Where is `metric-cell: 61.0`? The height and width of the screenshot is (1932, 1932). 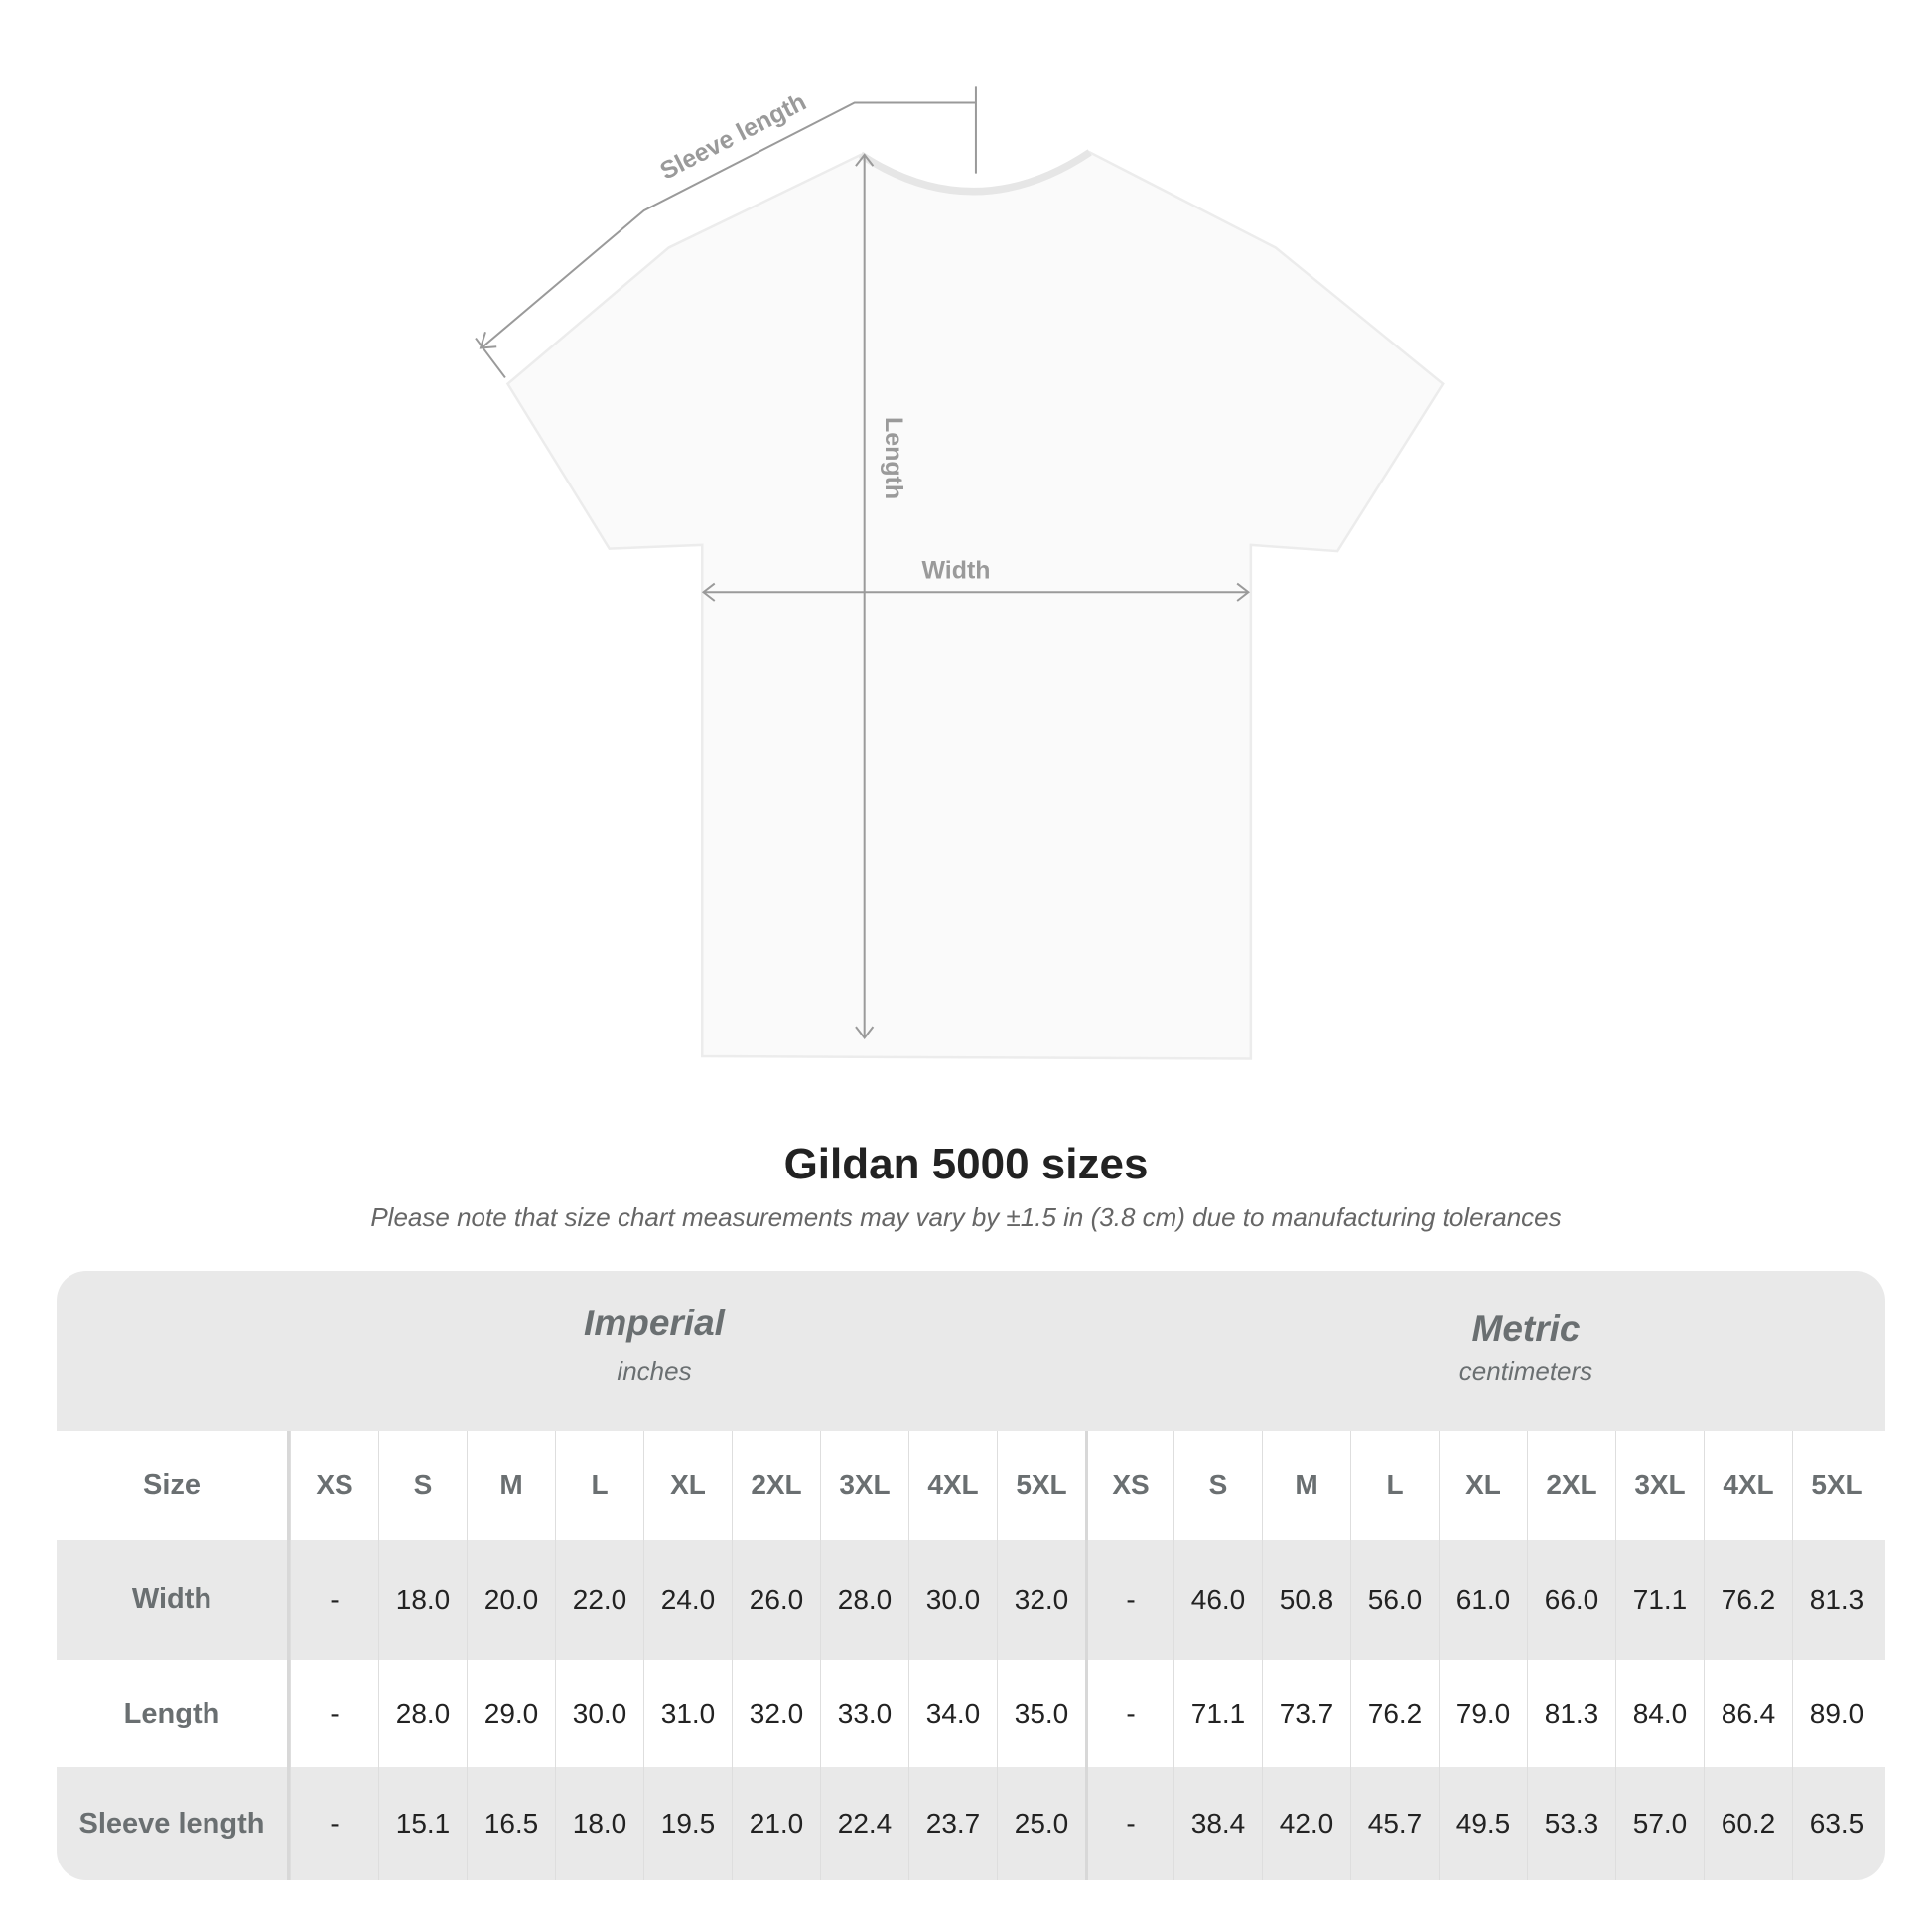
metric-cell: 61.0 is located at coordinates (1483, 1600).